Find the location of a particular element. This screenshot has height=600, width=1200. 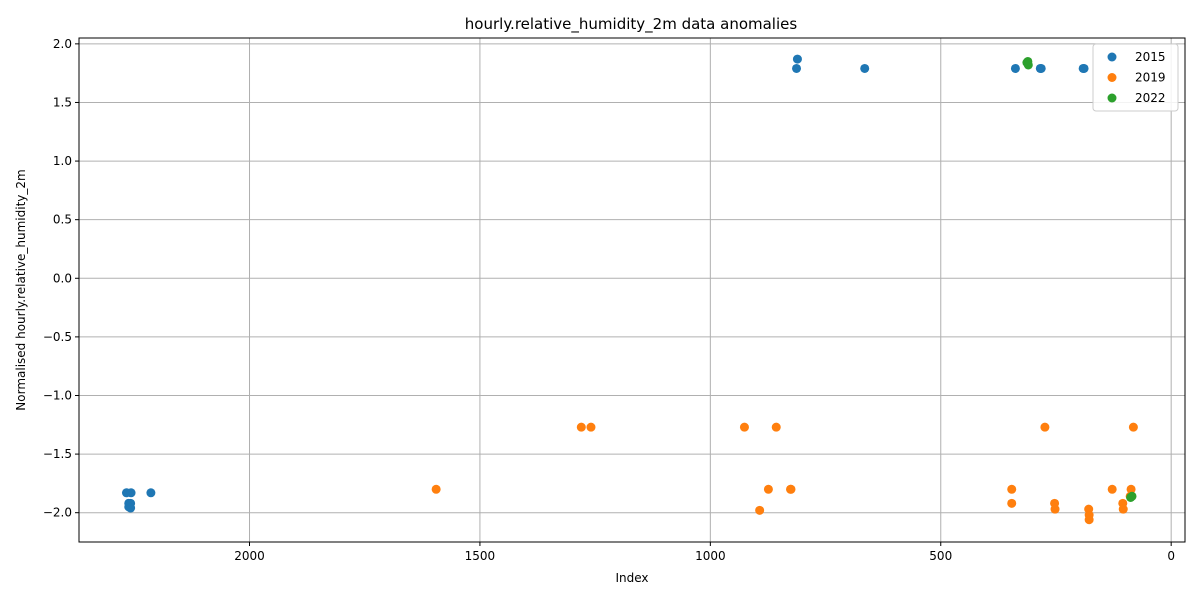

y-tick-label: 0.0 is located at coordinates (62, 278).